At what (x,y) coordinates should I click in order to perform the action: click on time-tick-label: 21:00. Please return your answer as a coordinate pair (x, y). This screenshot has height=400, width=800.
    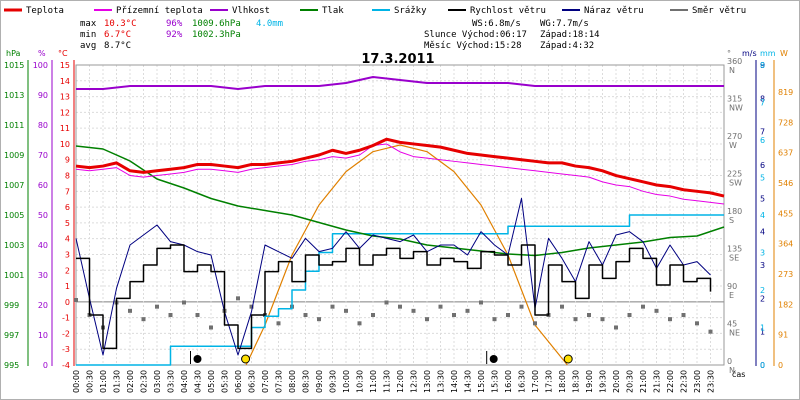
    Looking at the image, I should click on (643, 381).